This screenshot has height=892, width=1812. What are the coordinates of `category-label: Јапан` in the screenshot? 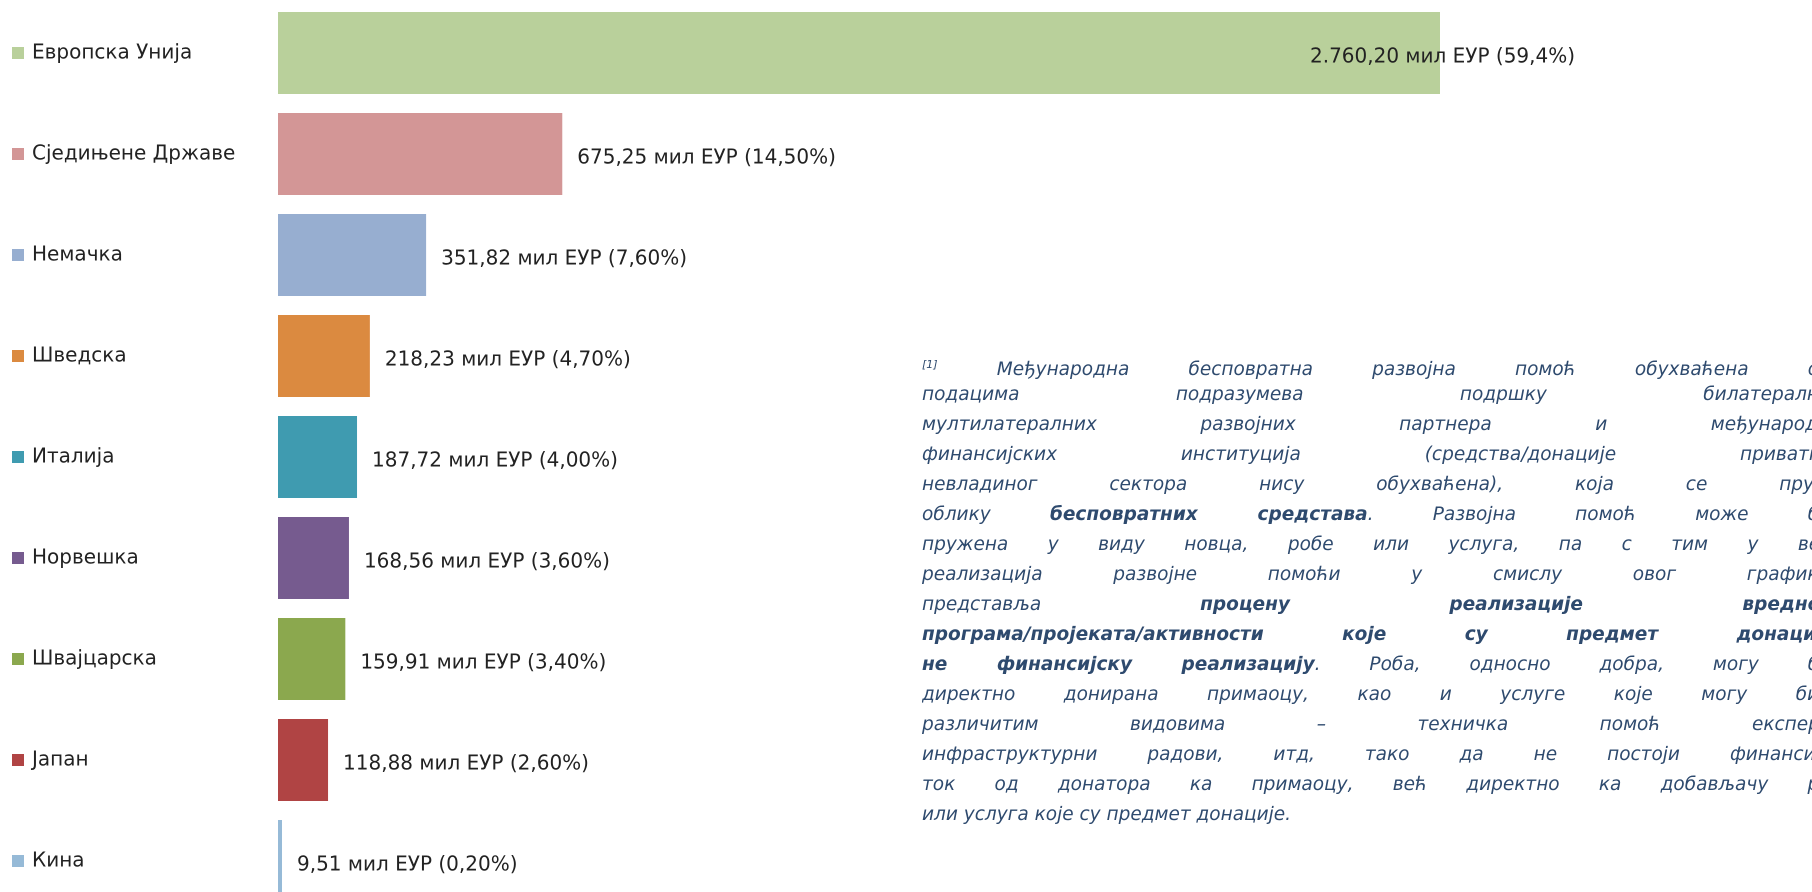 It's located at (59, 759).